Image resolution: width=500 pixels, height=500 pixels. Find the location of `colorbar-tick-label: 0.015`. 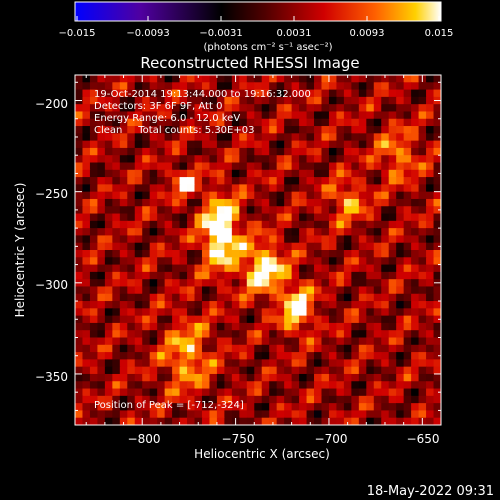

colorbar-tick-label: 0.015 is located at coordinates (439, 33).